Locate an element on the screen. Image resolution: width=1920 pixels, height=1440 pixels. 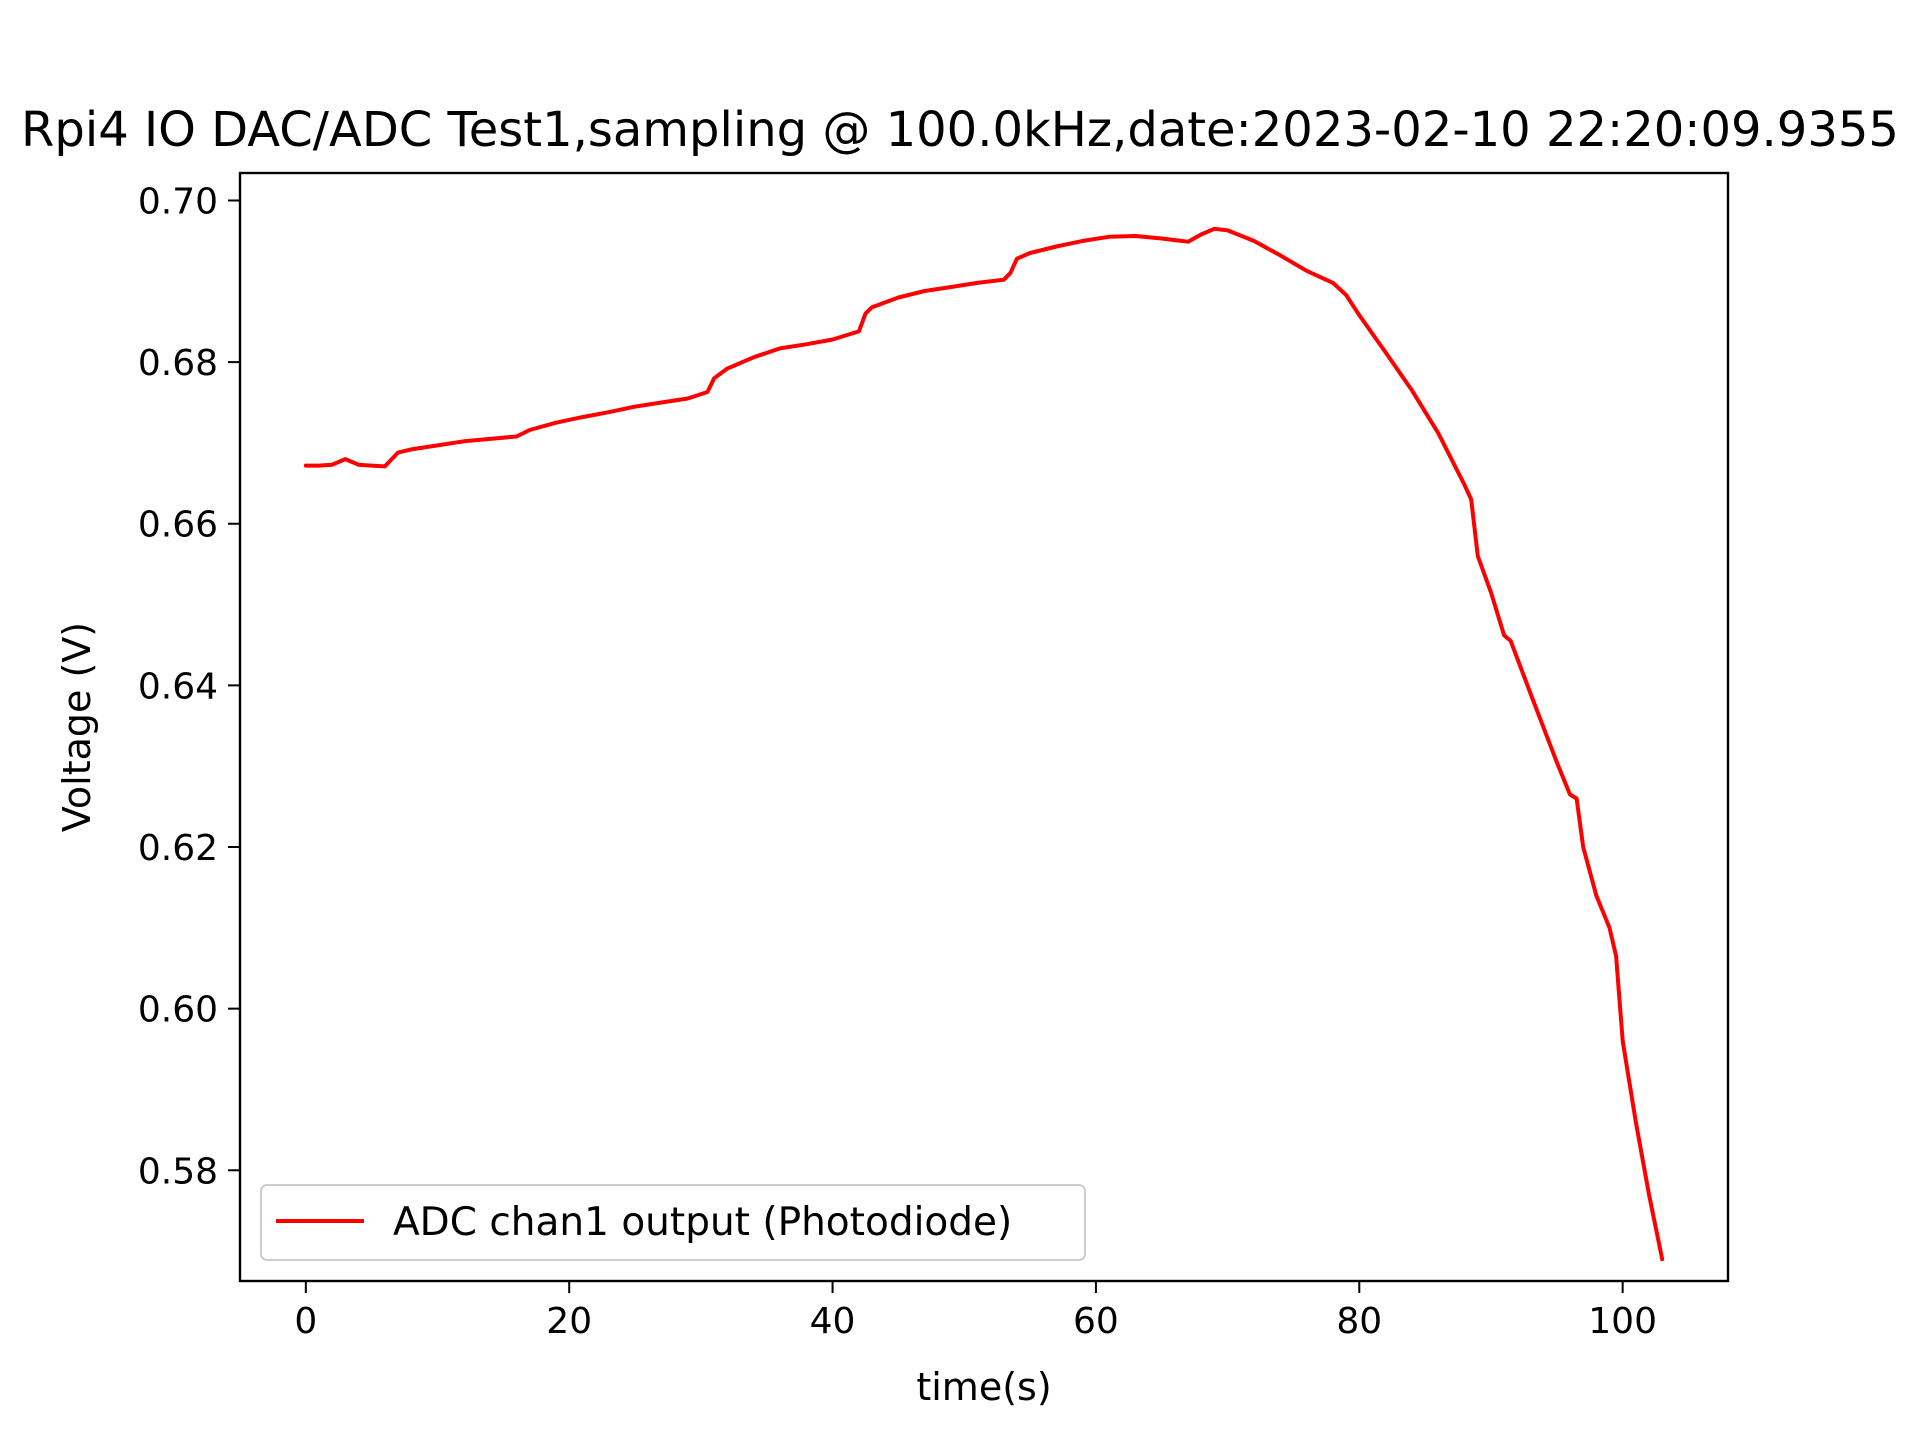
x-tick-label: 20 is located at coordinates (569, 1321).